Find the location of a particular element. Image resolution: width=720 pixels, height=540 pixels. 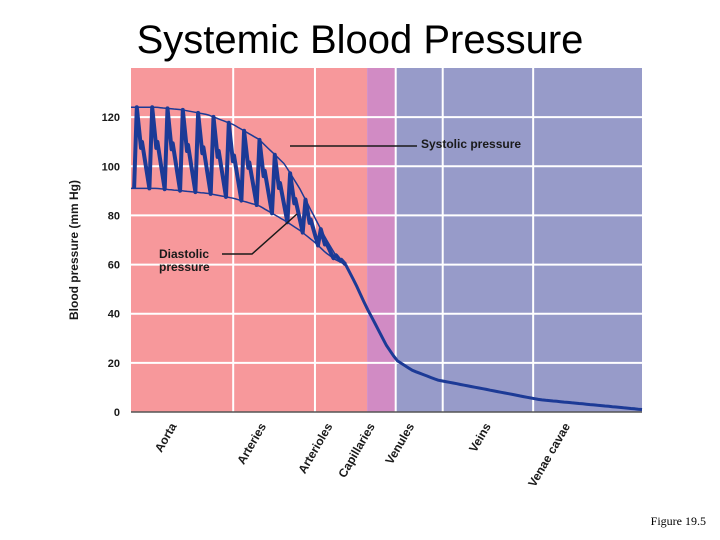

category-label: Arterioles is located at coordinates (315, 448).